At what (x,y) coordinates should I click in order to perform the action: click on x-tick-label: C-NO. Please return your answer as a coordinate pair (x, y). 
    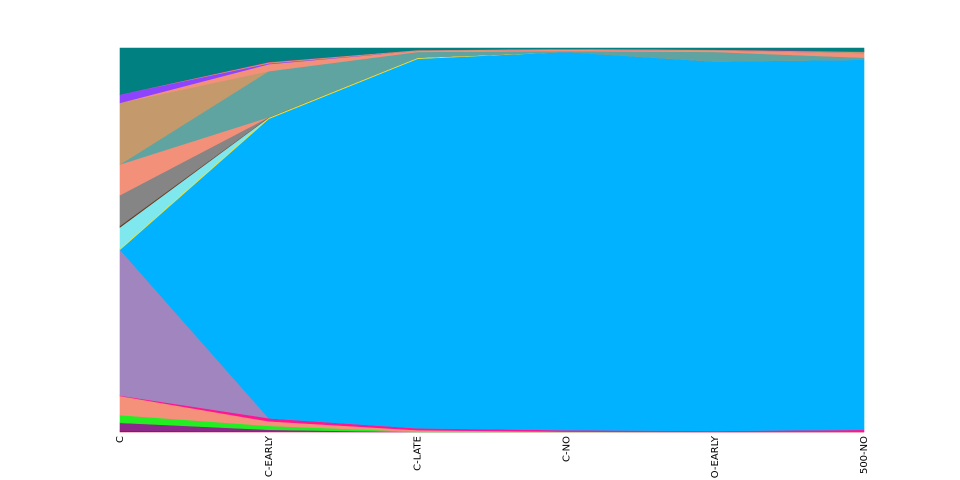
    Looking at the image, I should click on (566, 449).